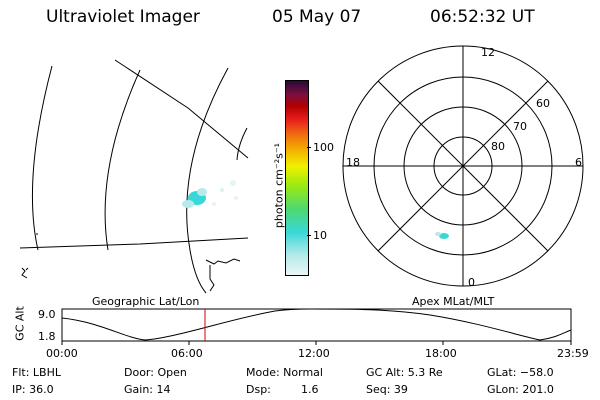  I want to click on aurora-blob-geo, so click(210, 194).